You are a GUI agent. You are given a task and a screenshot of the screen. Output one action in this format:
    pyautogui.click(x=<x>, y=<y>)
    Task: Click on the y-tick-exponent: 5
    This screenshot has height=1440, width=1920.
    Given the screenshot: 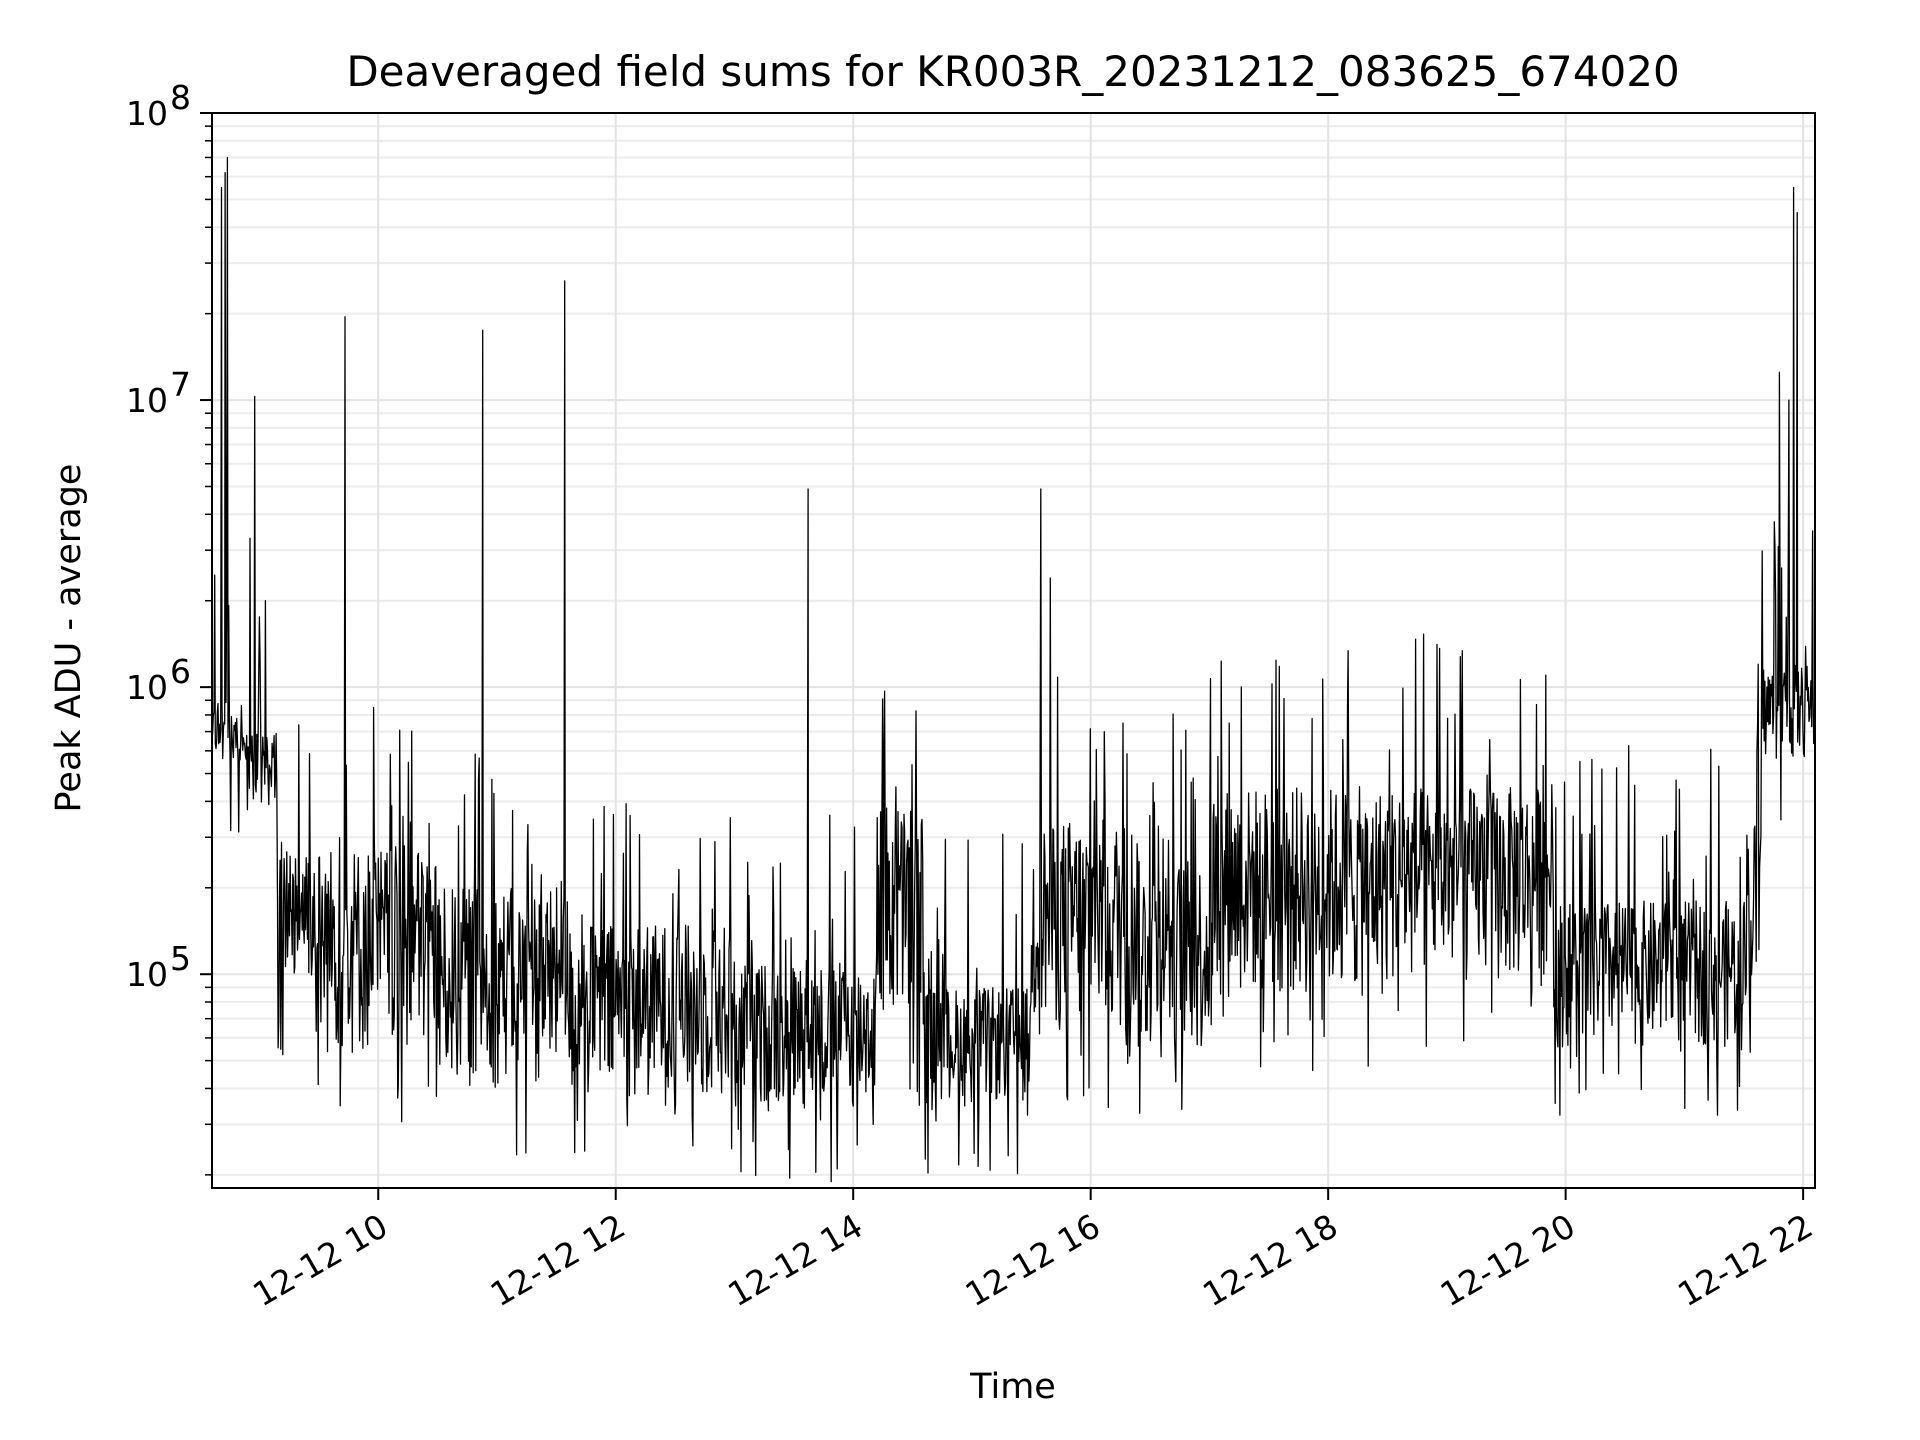 What is the action you would take?
    pyautogui.click(x=180, y=958)
    